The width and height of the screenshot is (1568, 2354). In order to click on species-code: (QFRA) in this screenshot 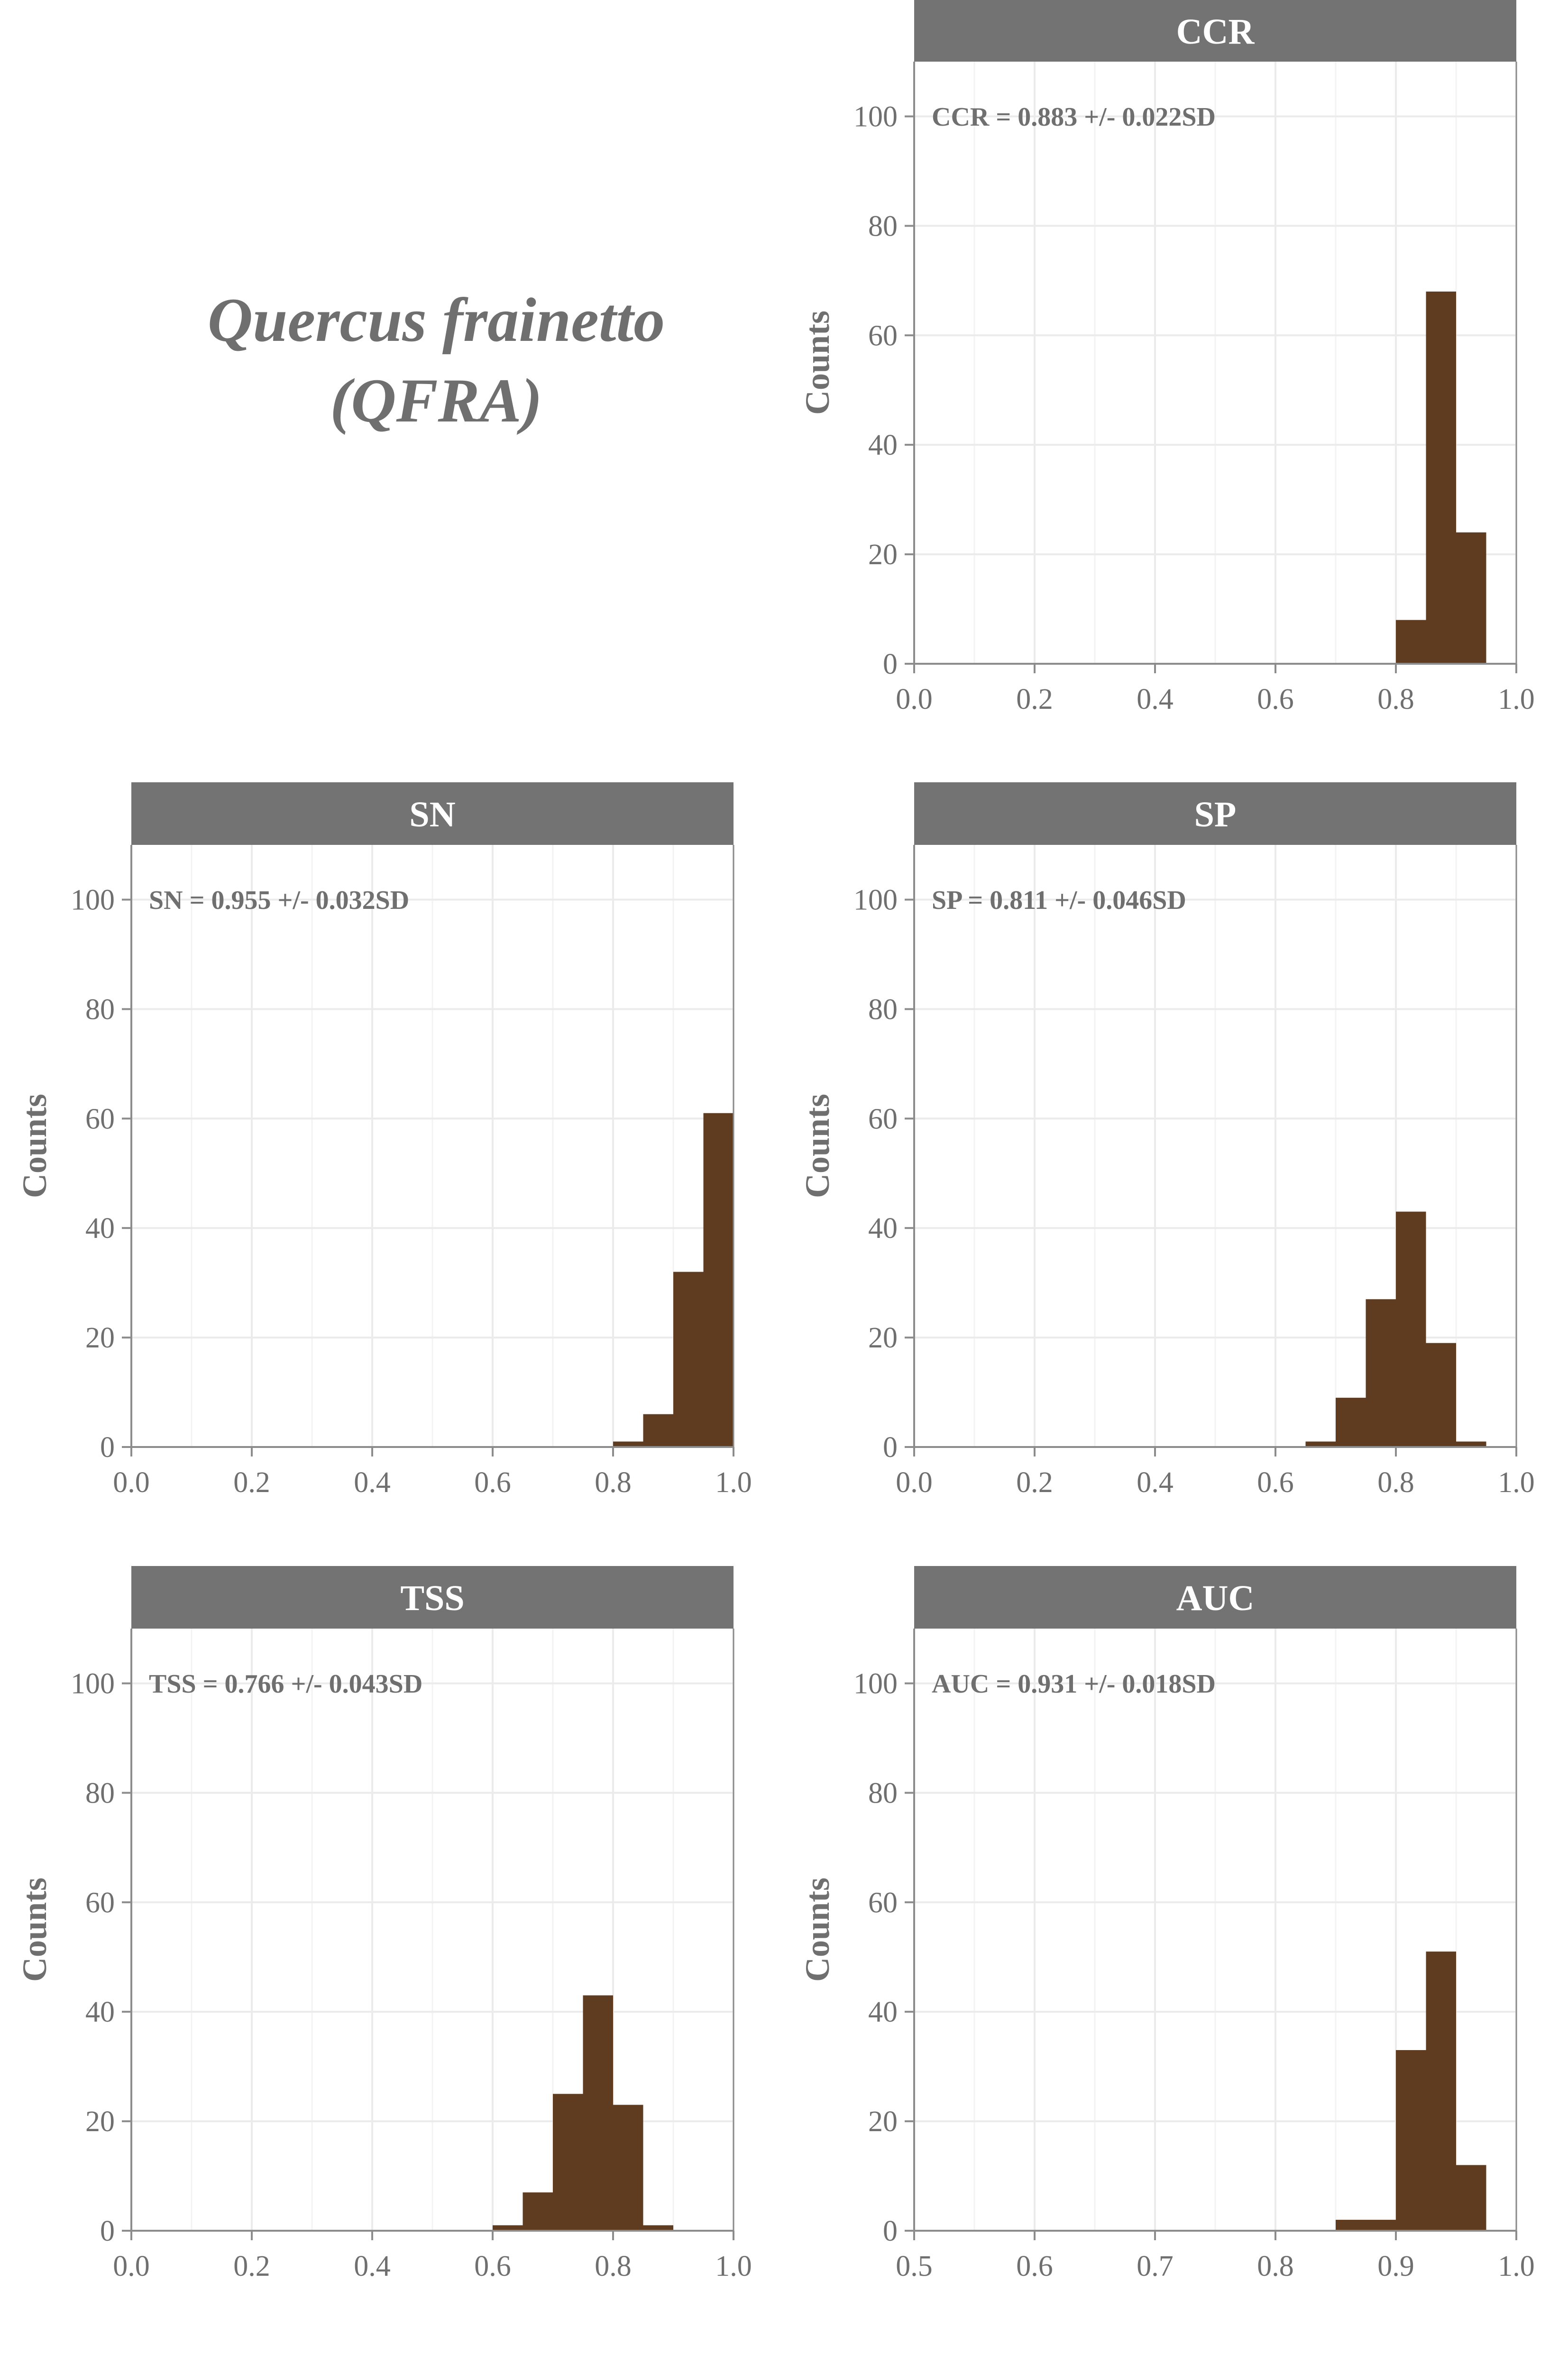, I will do `click(436, 400)`.